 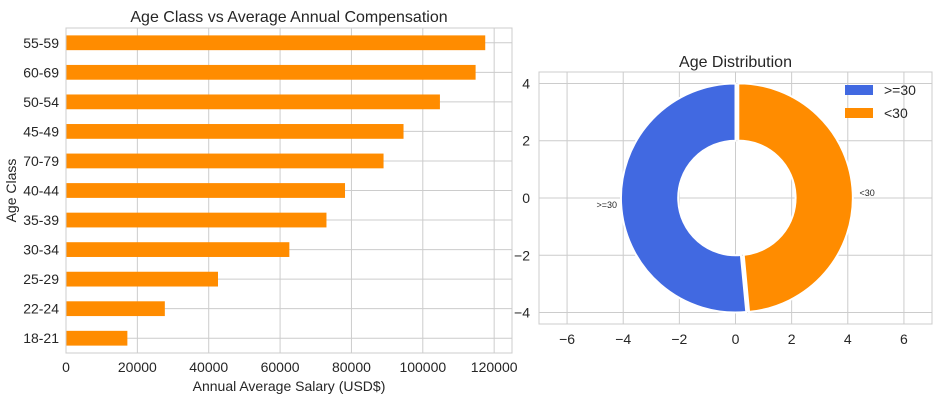 What do you see at coordinates (623, 339) in the screenshot?
I see `donut-chart-x-tick-label: −4` at bounding box center [623, 339].